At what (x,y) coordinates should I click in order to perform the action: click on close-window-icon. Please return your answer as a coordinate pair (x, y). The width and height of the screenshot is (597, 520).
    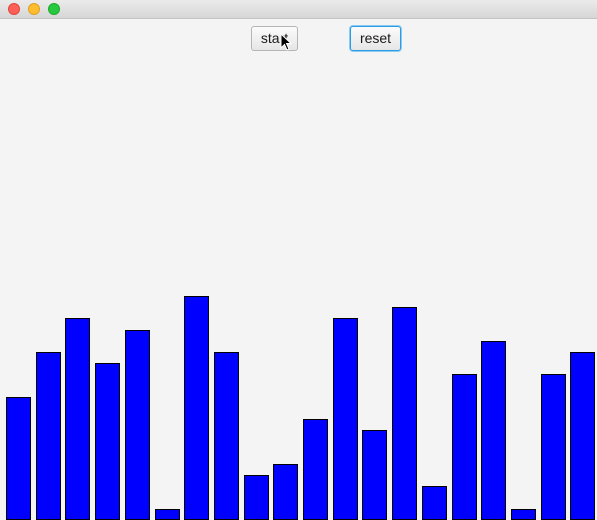
    Looking at the image, I should click on (14, 9).